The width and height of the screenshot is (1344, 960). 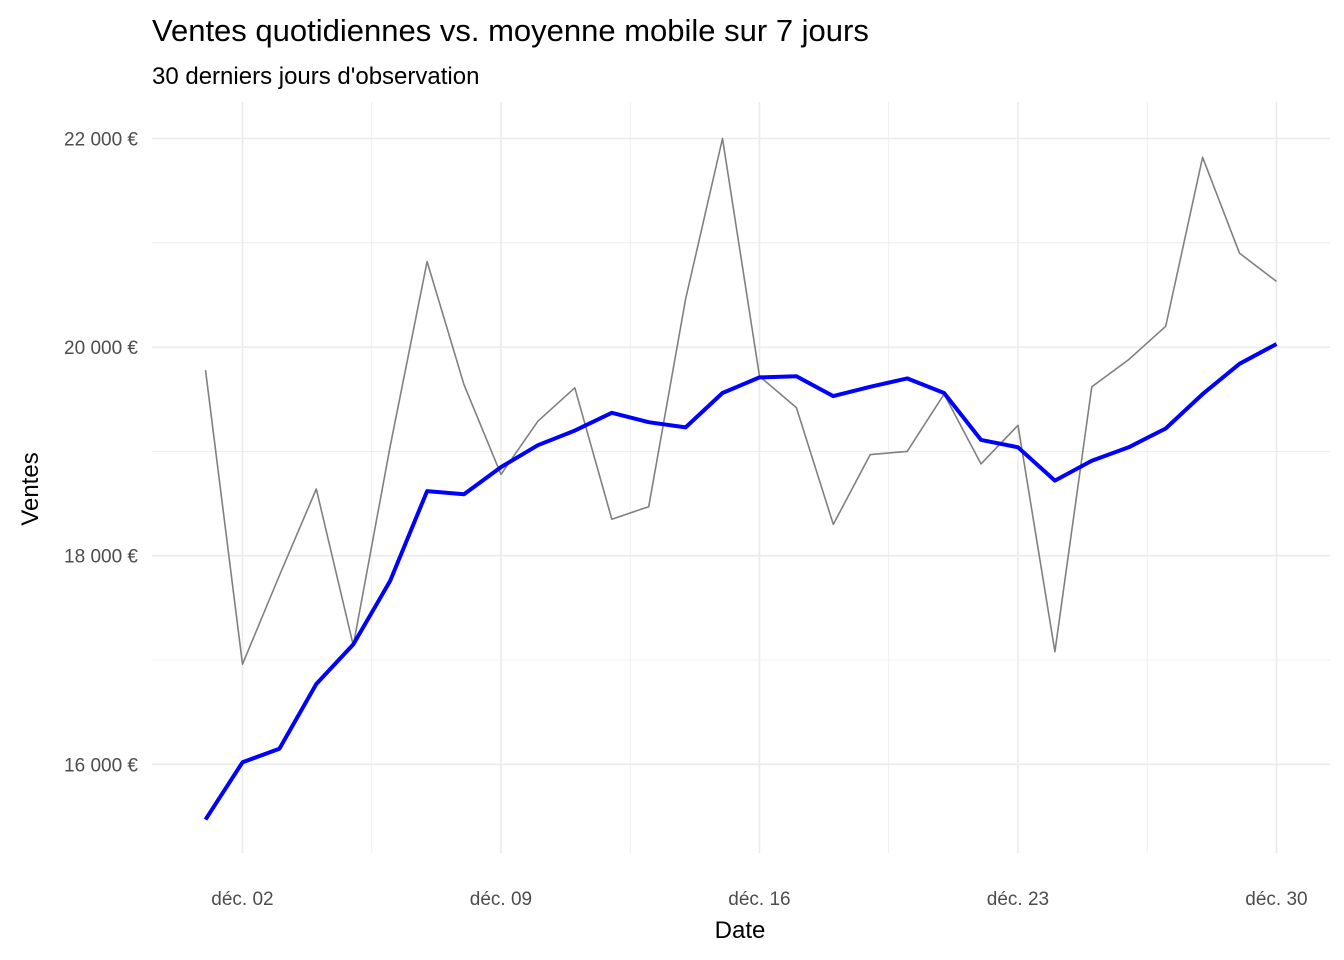 I want to click on x-tick-label: déc. 30, so click(x=1276, y=899).